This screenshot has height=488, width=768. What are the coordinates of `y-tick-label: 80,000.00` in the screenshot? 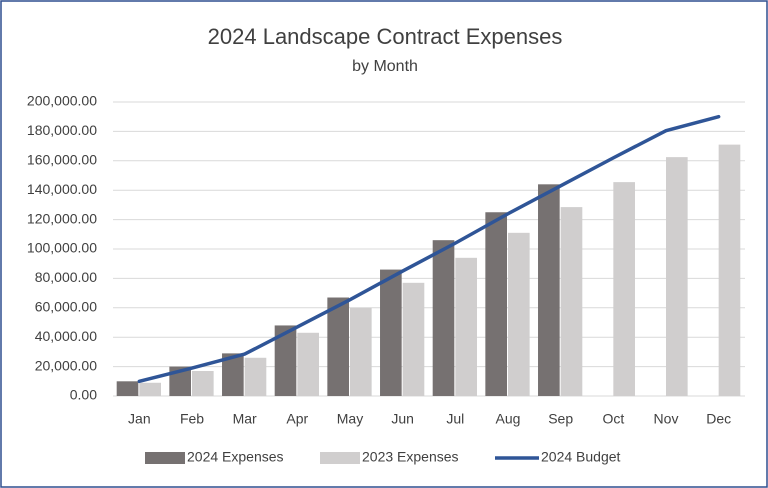 It's located at (66, 277).